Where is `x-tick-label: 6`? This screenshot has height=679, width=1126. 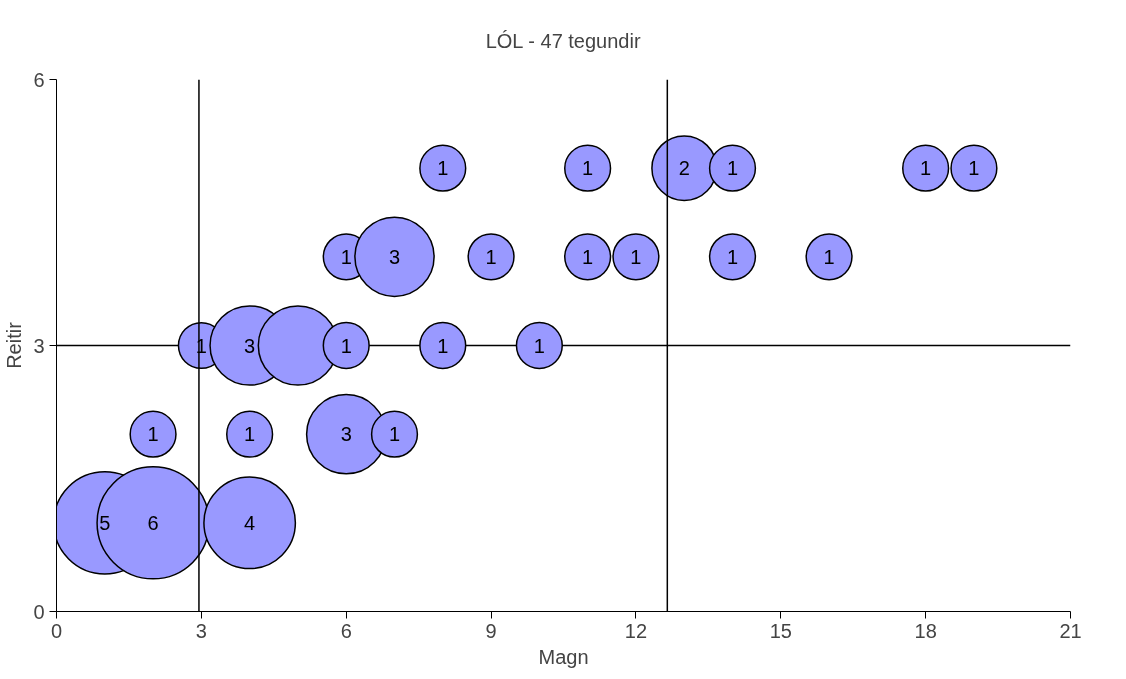 x-tick-label: 6 is located at coordinates (346, 630).